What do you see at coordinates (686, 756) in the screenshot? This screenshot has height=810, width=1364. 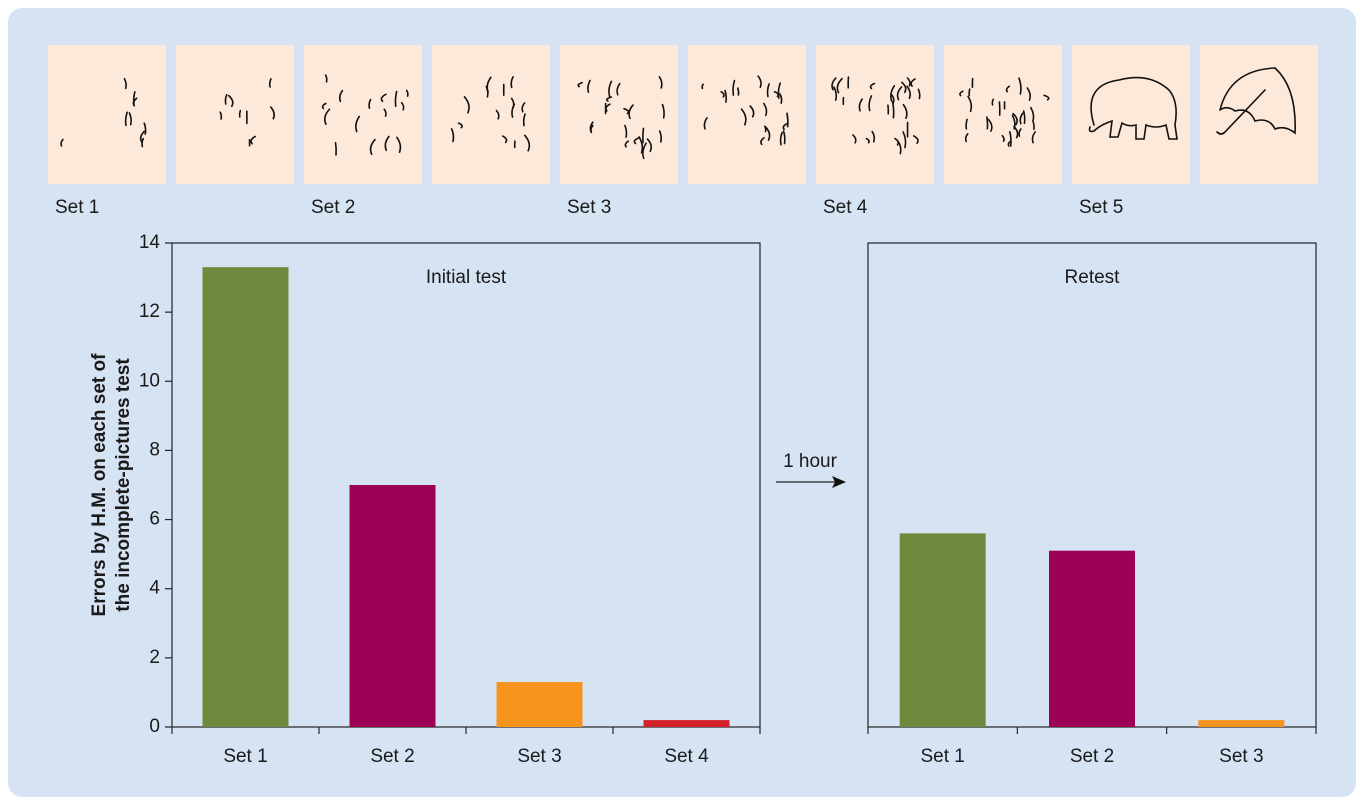 I see `x-tick-label: Set 4` at bounding box center [686, 756].